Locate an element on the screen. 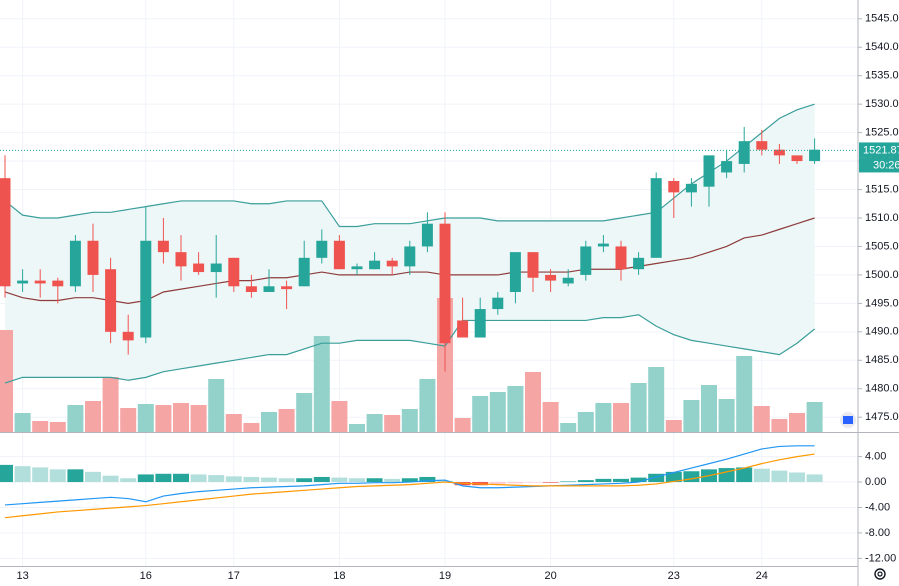 The width and height of the screenshot is (899, 586). gear-ring is located at coordinates (880, 574).